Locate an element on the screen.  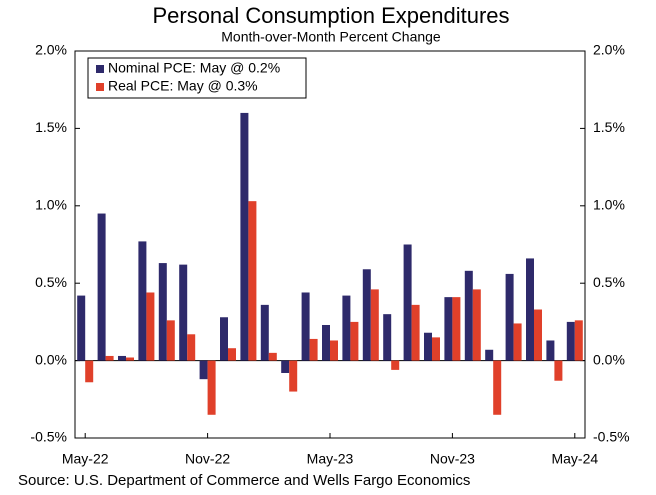
legend-label: Nominal PCE: May @ 0.2% is located at coordinates (194, 68).